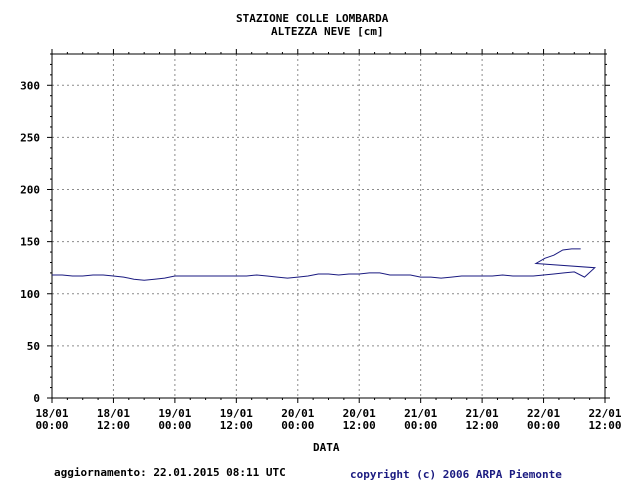  Describe the element at coordinates (30, 294) in the screenshot. I see `y-tick-label: 100` at that location.